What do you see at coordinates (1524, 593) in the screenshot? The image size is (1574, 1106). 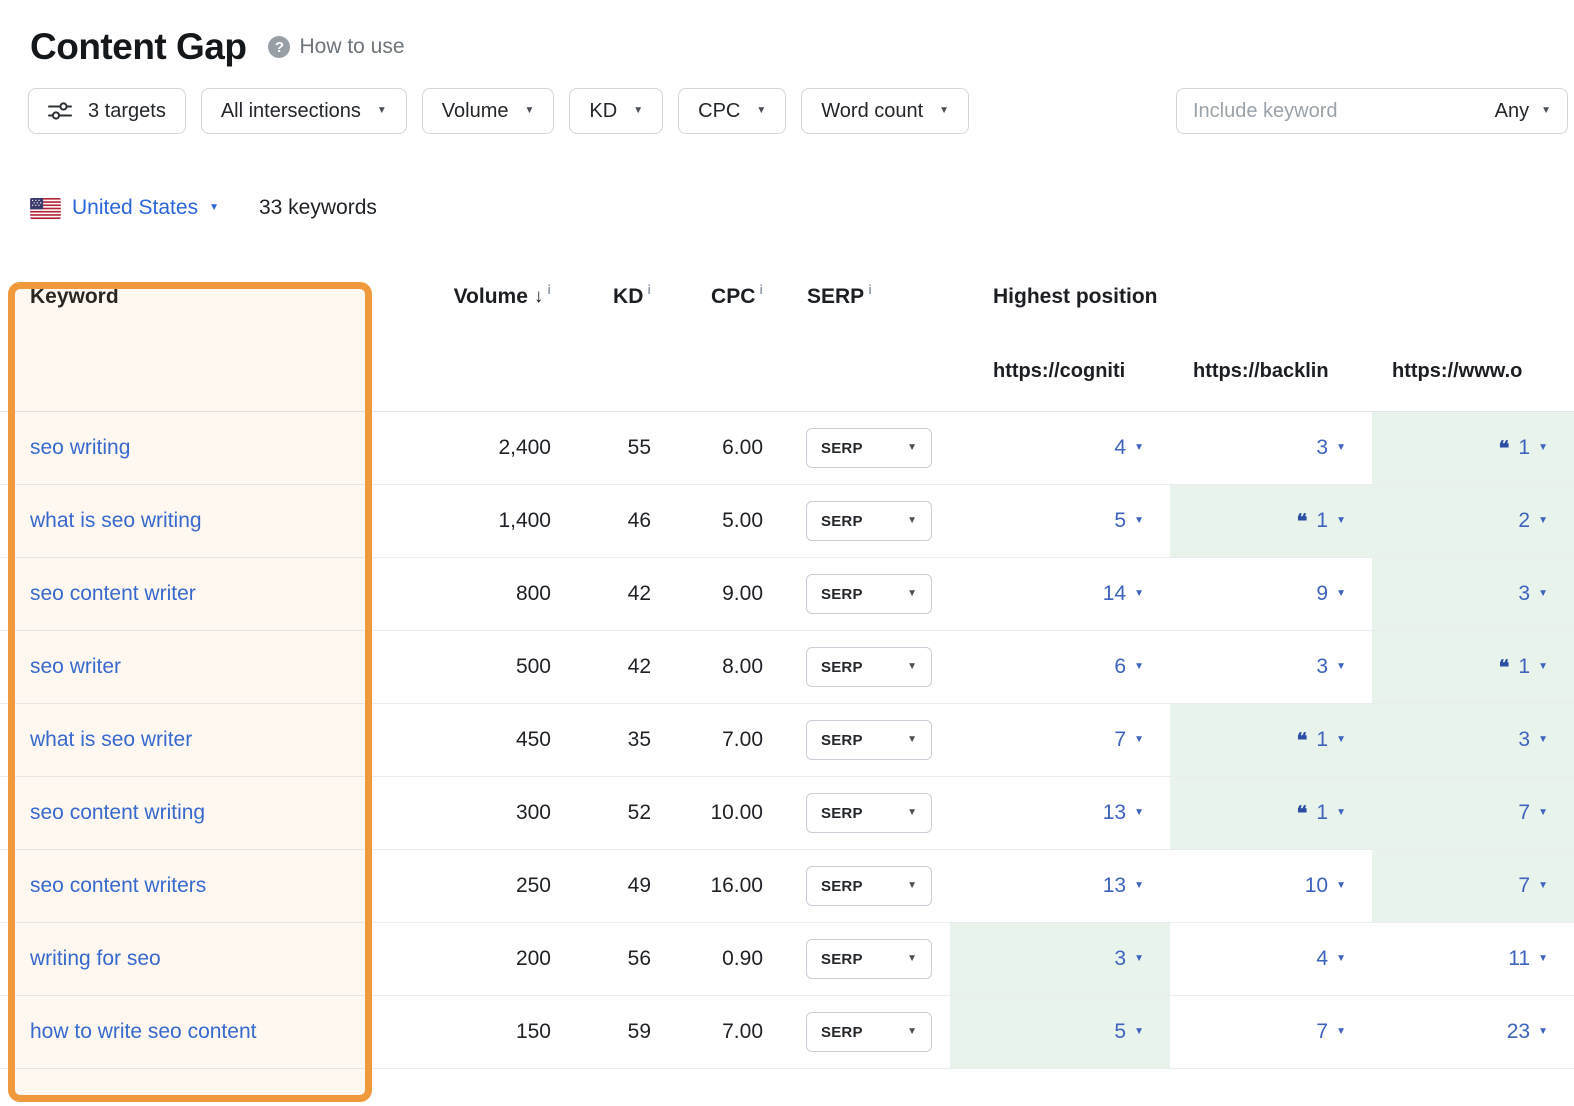 I see `position-value: 3` at bounding box center [1524, 593].